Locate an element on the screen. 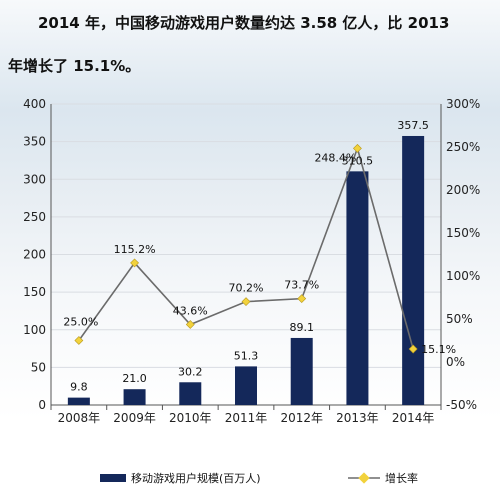 Image resolution: width=500 pixels, height=493 pixels. bar-value-label: 30.2 is located at coordinates (190, 371).